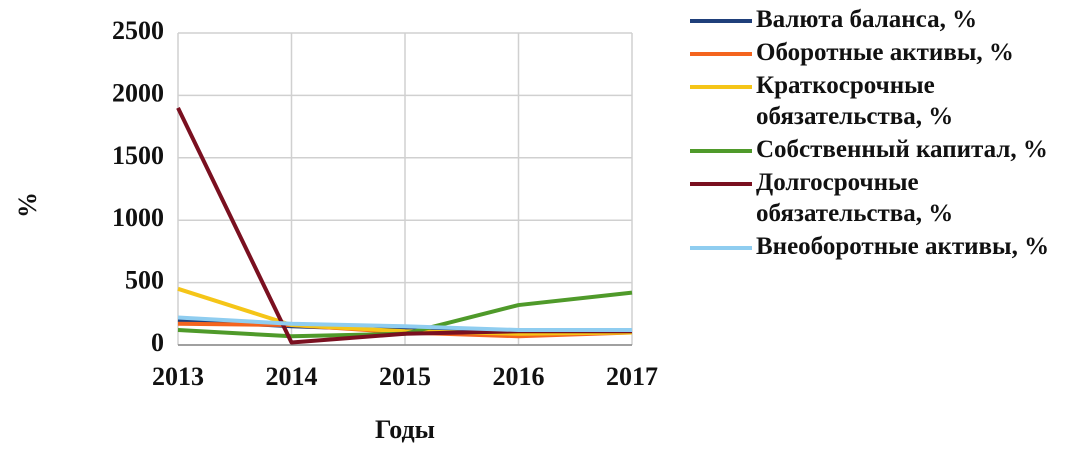 This screenshot has width=1086, height=453. I want to click on y-tick-label: 1500, so click(138, 155).